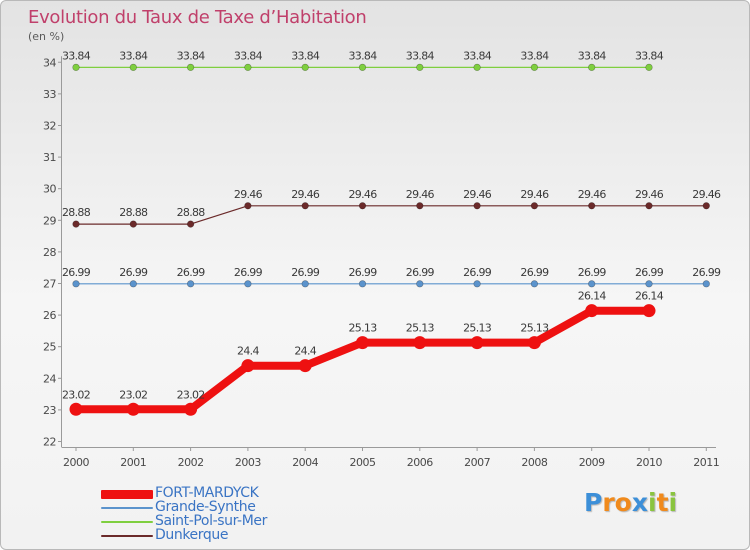 Image resolution: width=750 pixels, height=550 pixels. Describe the element at coordinates (49, 189) in the screenshot. I see `y-tick-label: 30` at that location.